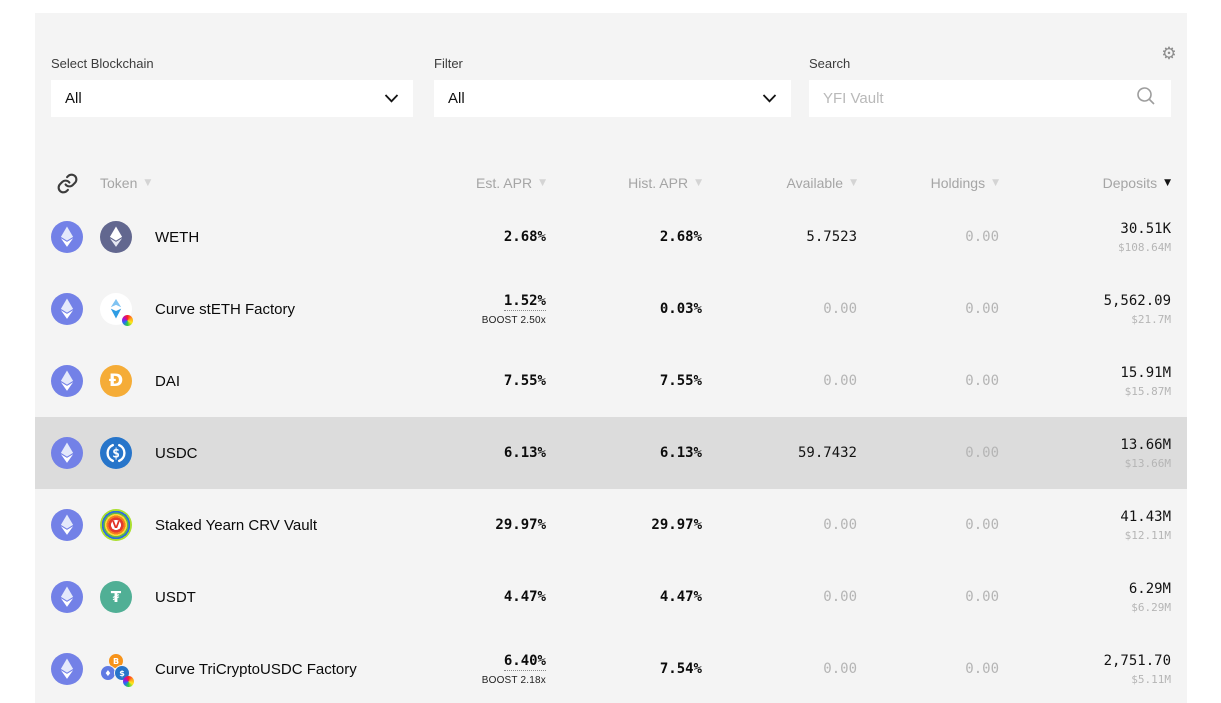 The height and width of the screenshot is (703, 1221). Describe the element at coordinates (1147, 391) in the screenshot. I see `deposits-usd: $15.87M` at that location.